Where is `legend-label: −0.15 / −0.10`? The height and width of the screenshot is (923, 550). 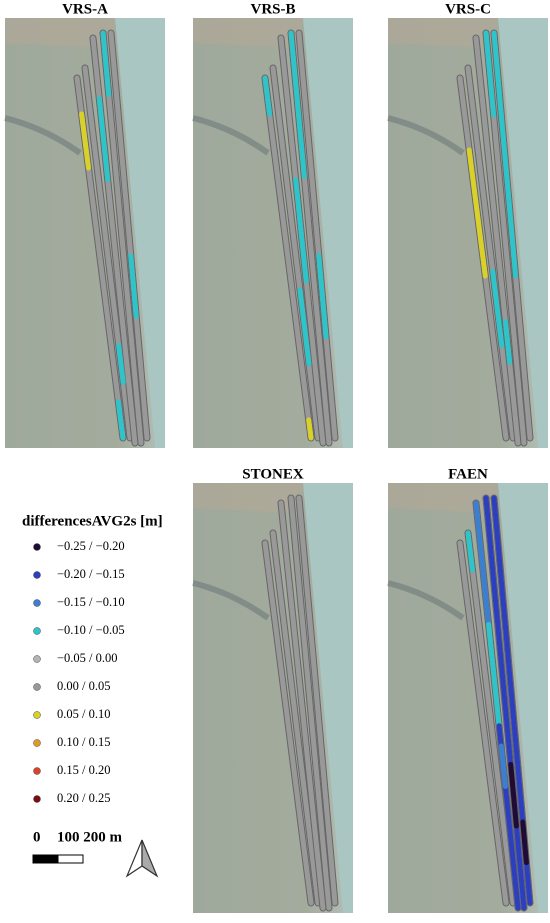
legend-label: −0.15 / −0.10 is located at coordinates (91, 602).